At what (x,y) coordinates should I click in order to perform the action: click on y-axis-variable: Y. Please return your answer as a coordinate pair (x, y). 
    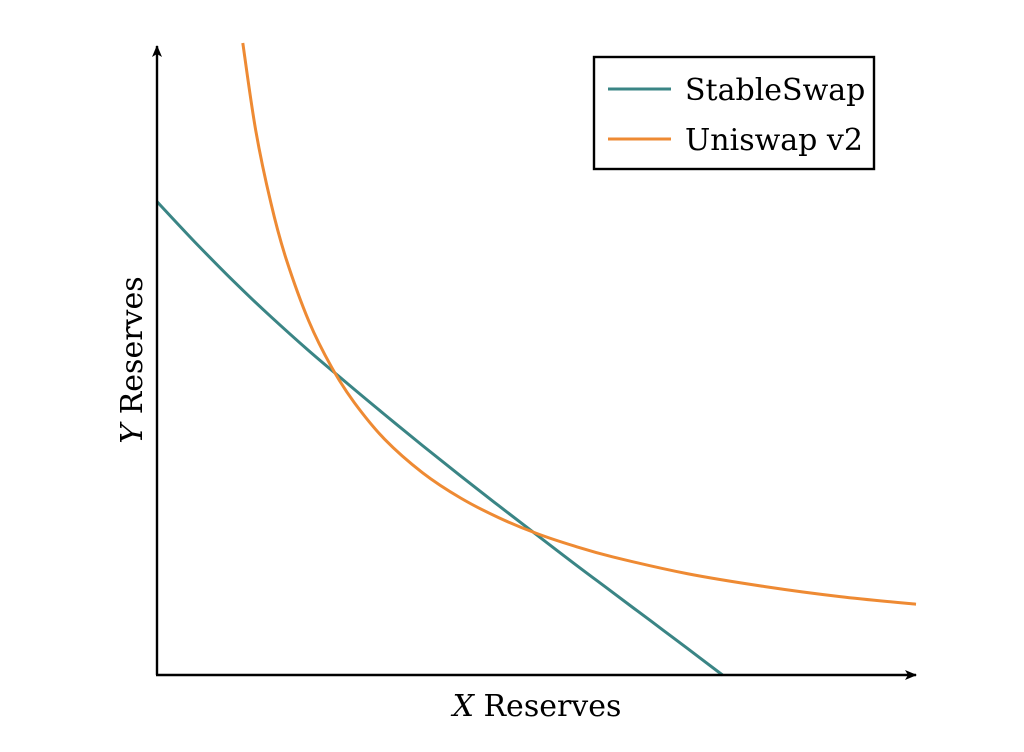
    Looking at the image, I should click on (132, 432).